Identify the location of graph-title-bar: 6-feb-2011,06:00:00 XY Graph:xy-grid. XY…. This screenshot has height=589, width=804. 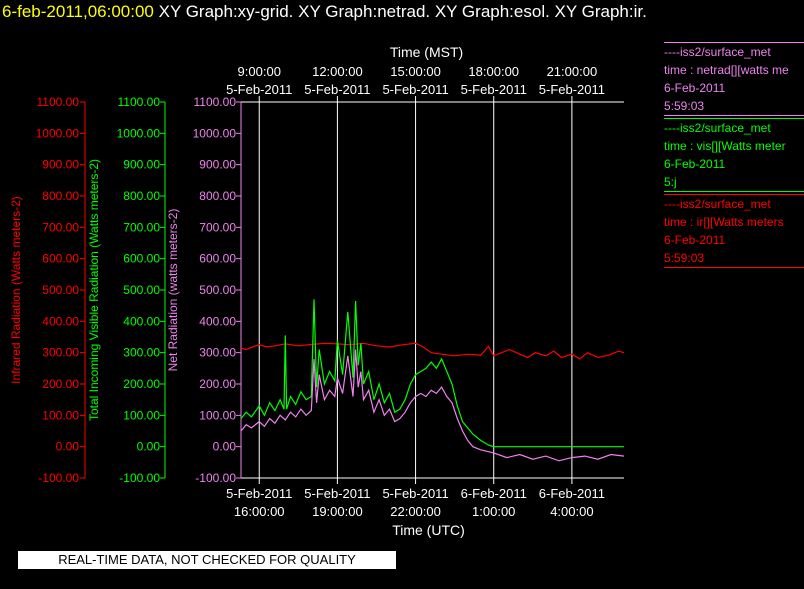
(324, 12).